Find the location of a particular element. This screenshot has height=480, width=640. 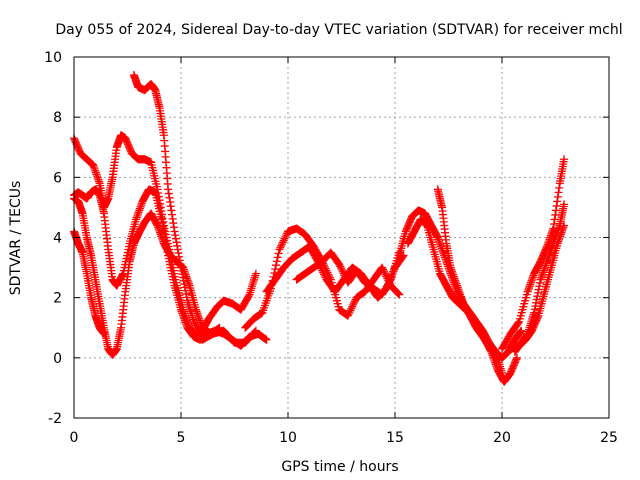

y-tick-label: 0 is located at coordinates (57, 359).